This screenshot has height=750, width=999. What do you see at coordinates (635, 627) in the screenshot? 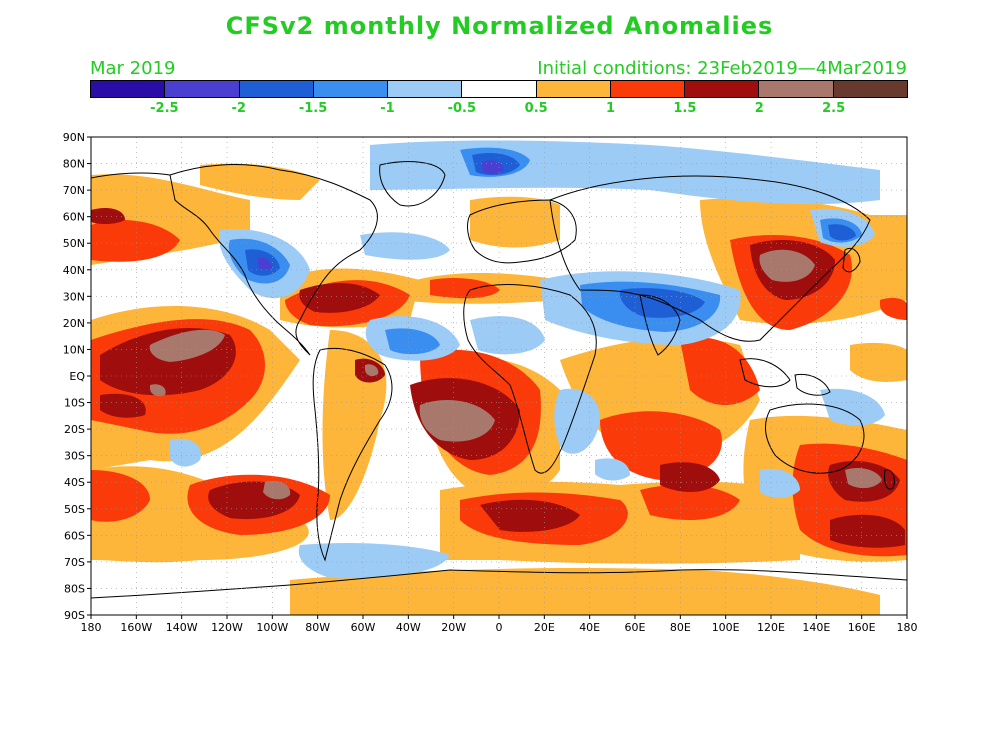
I see `lon-label: 60E` at bounding box center [635, 627].